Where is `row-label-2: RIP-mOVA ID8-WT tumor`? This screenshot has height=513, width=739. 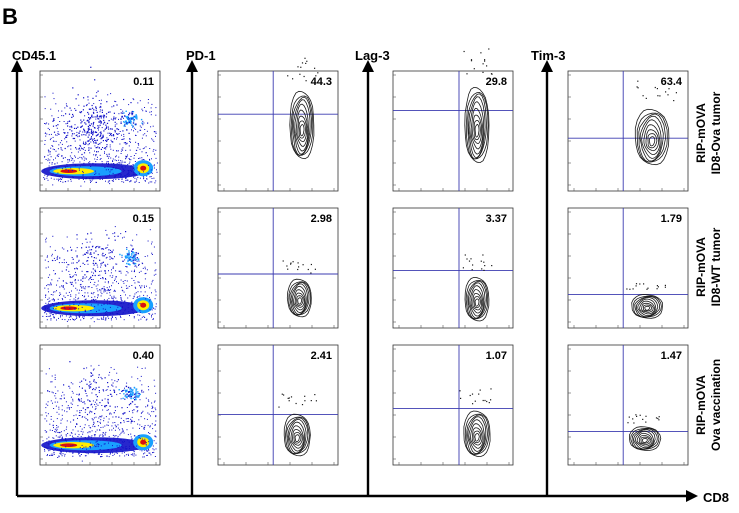 row-label-2: RIP-mOVA ID8-WT tumor is located at coordinates (708, 266).